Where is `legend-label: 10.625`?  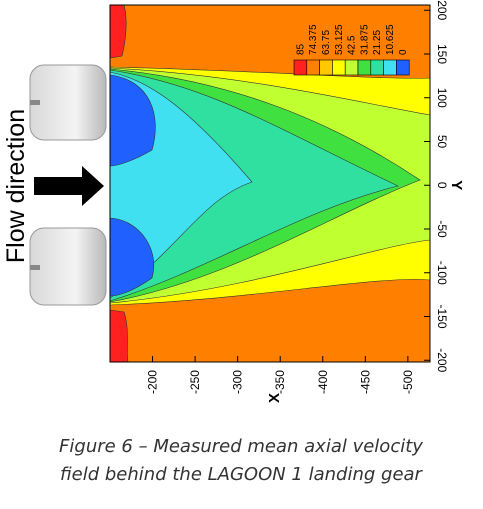
legend-label: 10.625 is located at coordinates (390, 39).